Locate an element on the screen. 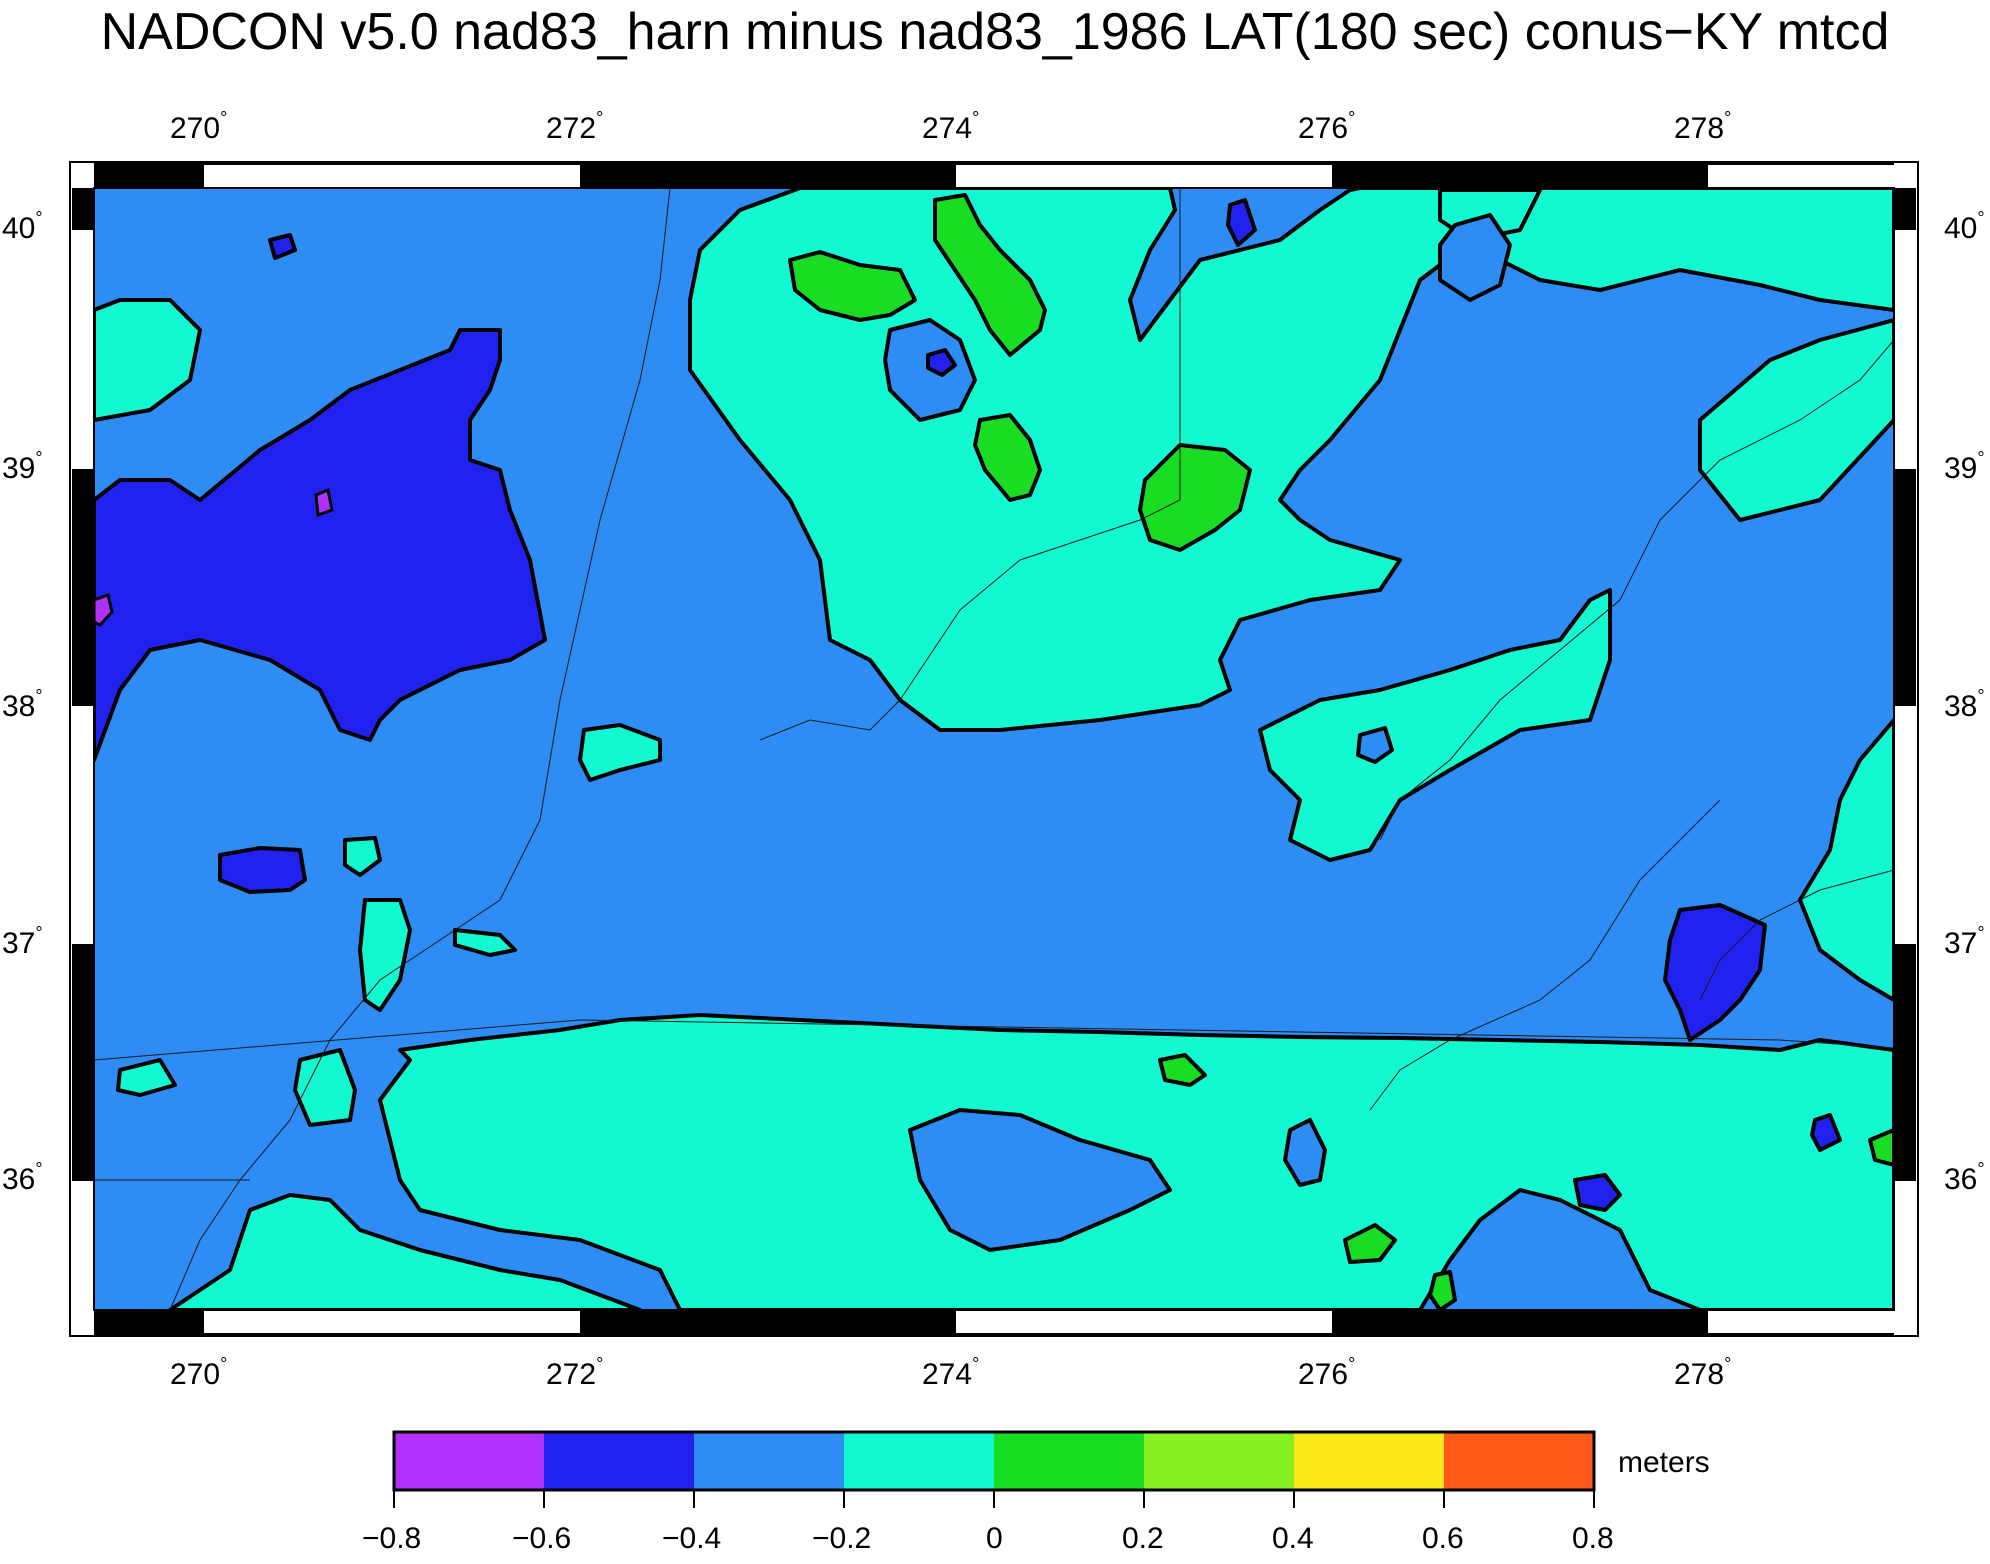 This screenshot has height=1564, width=1990. x-tick-top-276: 276° is located at coordinates (1327, 126).